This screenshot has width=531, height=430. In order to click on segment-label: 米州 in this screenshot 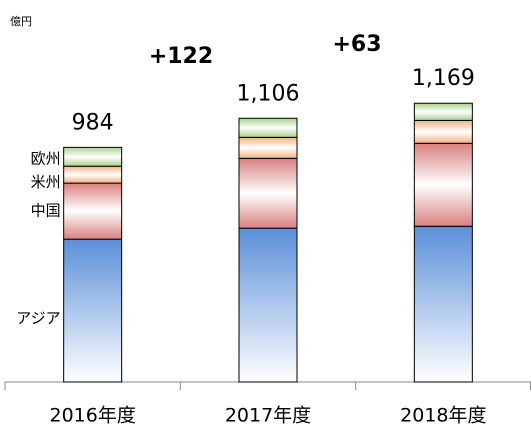, I will do `click(46, 182)`.